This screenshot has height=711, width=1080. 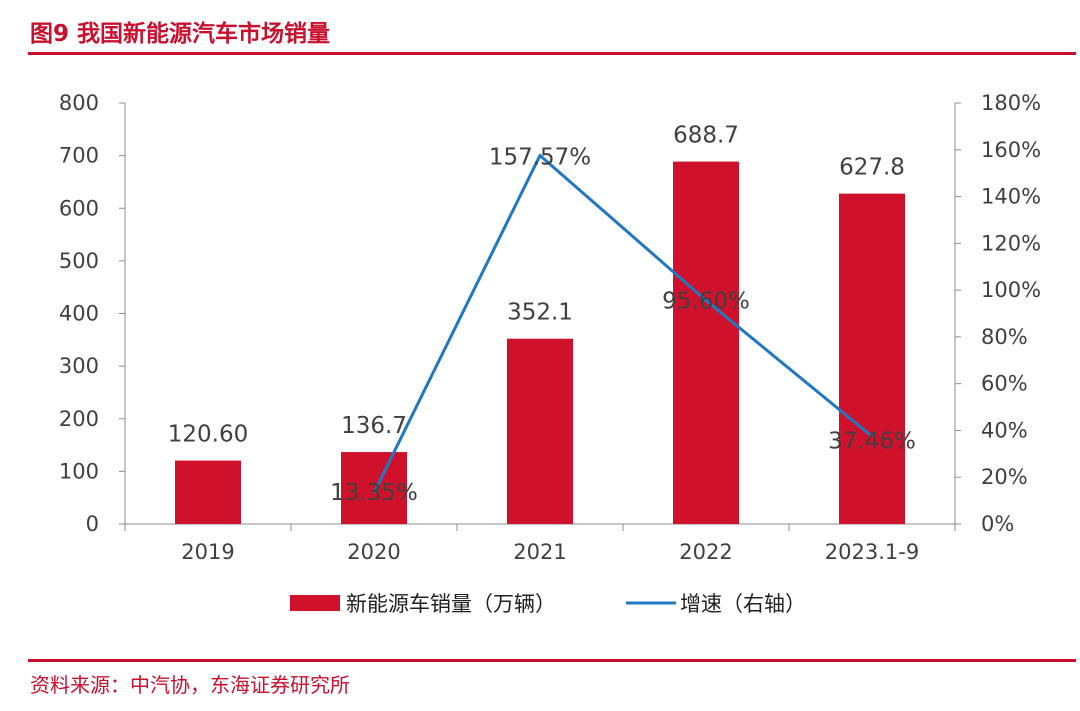 I want to click on right-tick-label: 160%, so click(x=1011, y=150).